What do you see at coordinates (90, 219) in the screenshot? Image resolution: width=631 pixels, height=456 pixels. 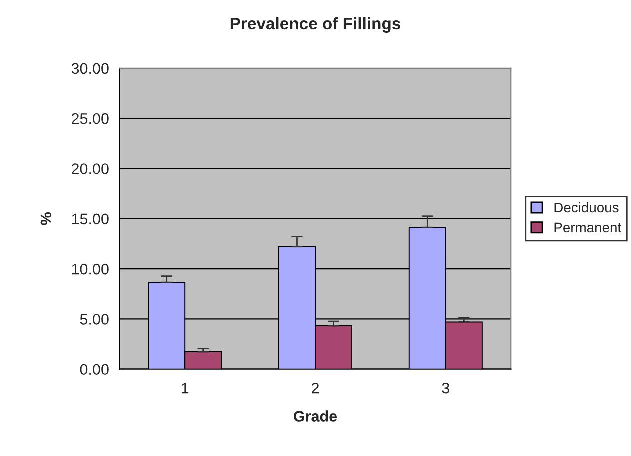 I see `y-tick-label: 15.00` at bounding box center [90, 219].